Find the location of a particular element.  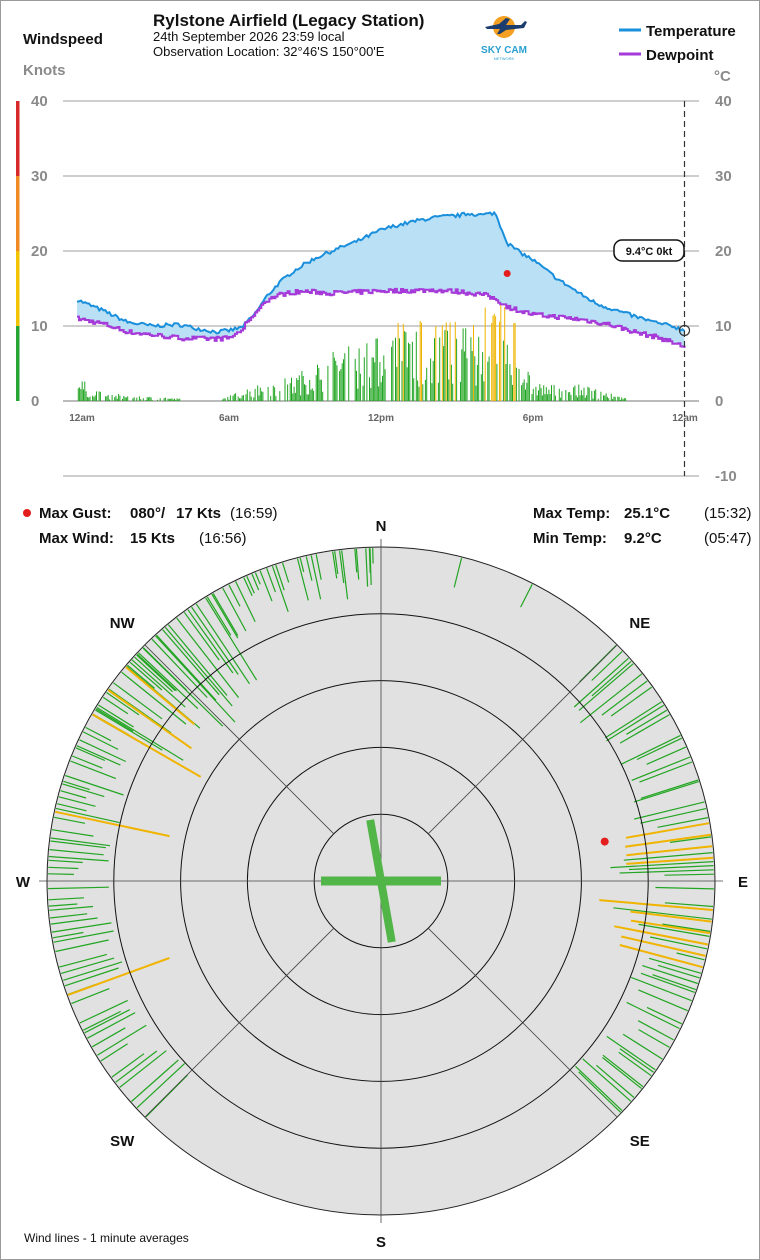

left-axis-title: Windspeed is located at coordinates (63, 39).